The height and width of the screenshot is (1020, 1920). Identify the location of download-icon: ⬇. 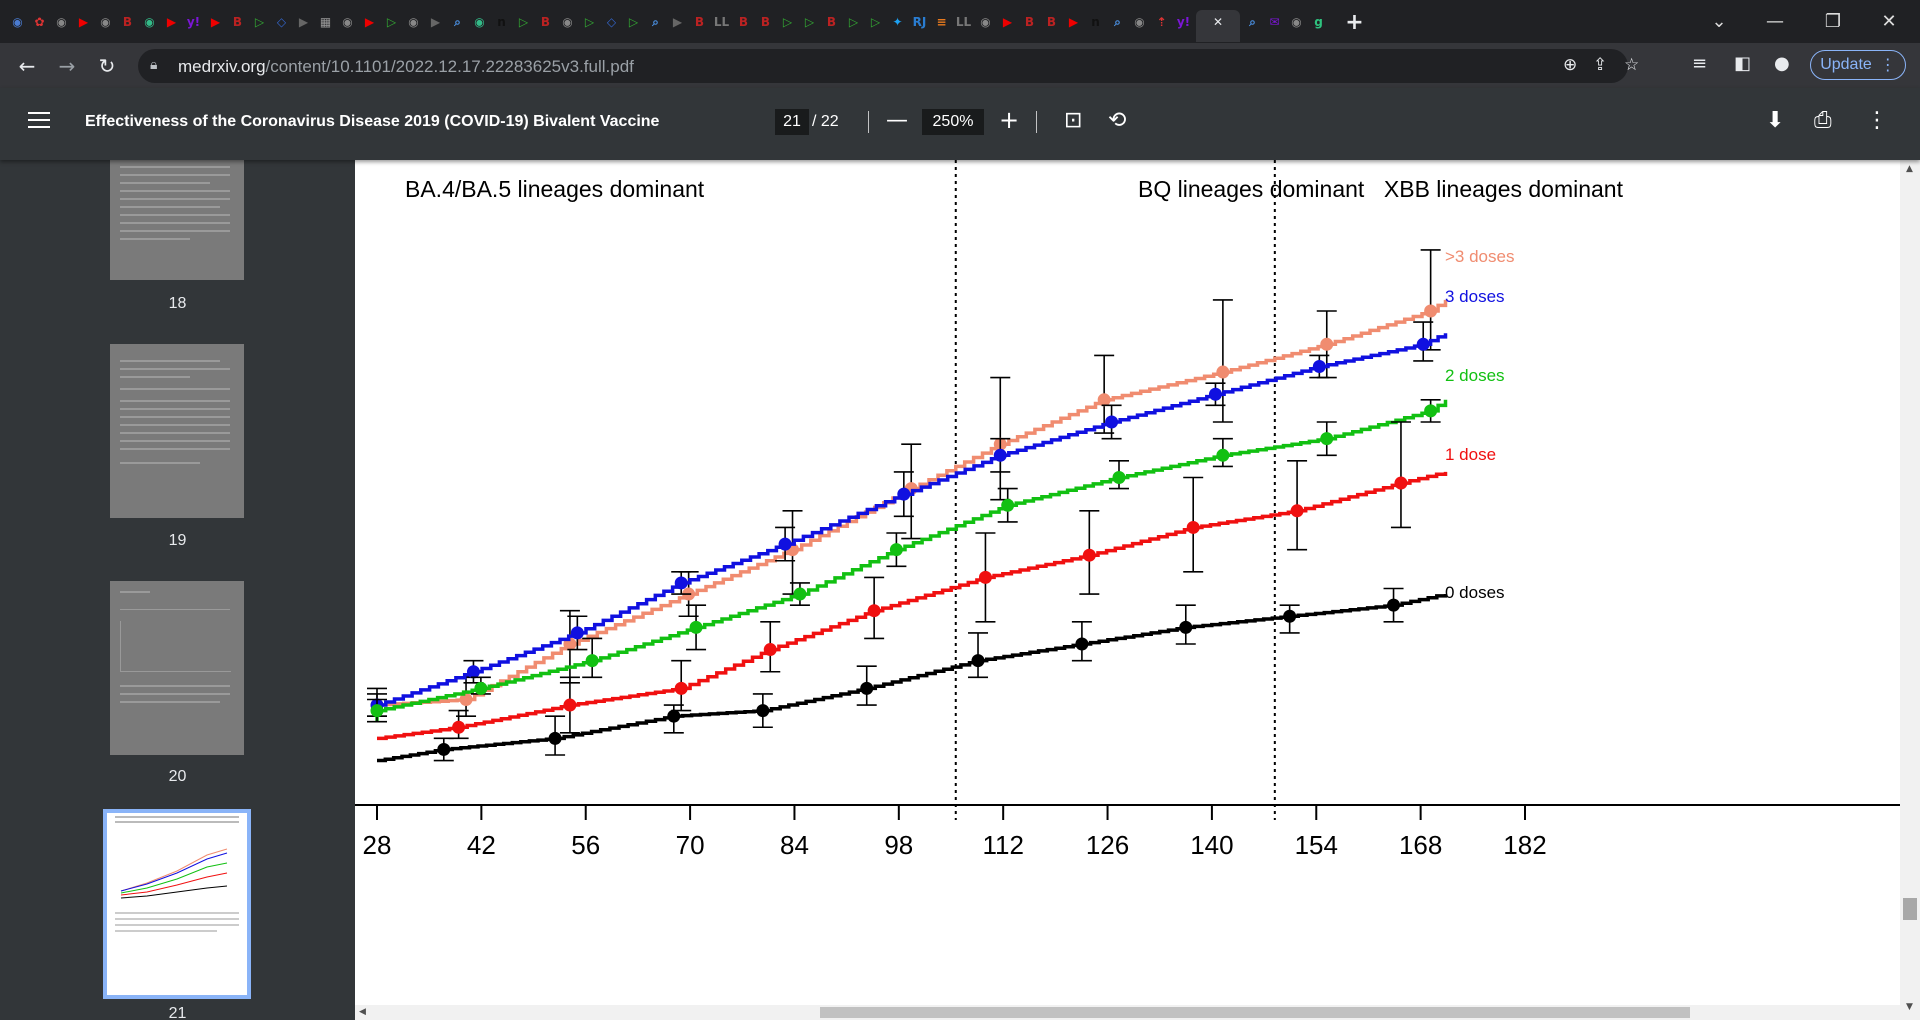
(1775, 120).